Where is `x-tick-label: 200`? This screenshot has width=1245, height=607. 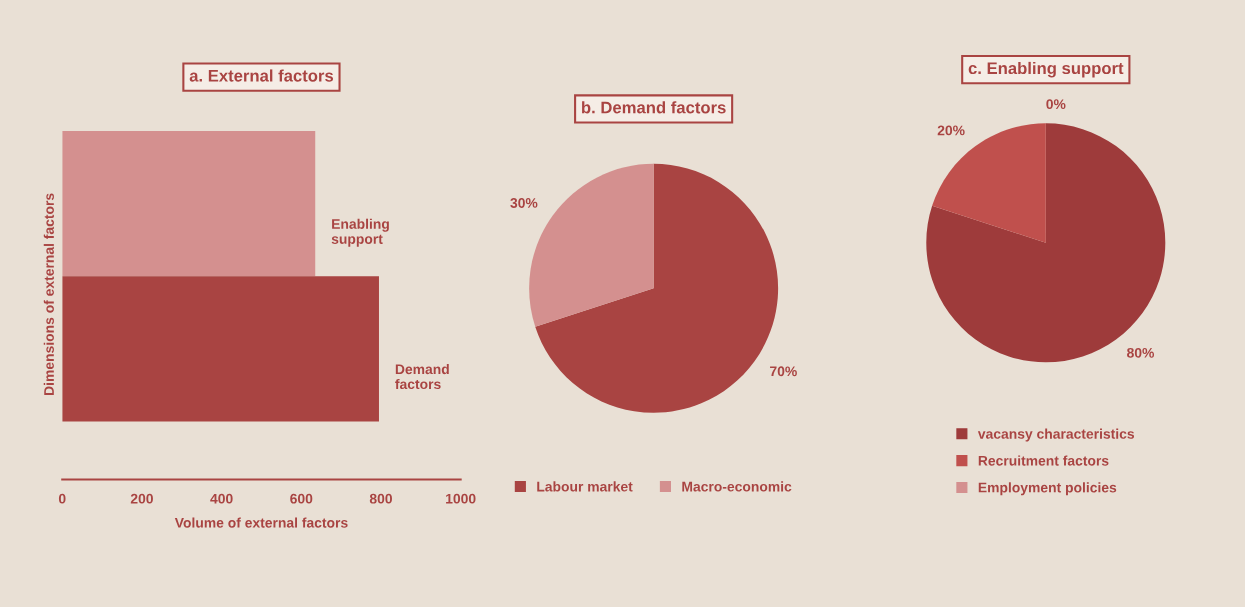 x-tick-label: 200 is located at coordinates (141, 498).